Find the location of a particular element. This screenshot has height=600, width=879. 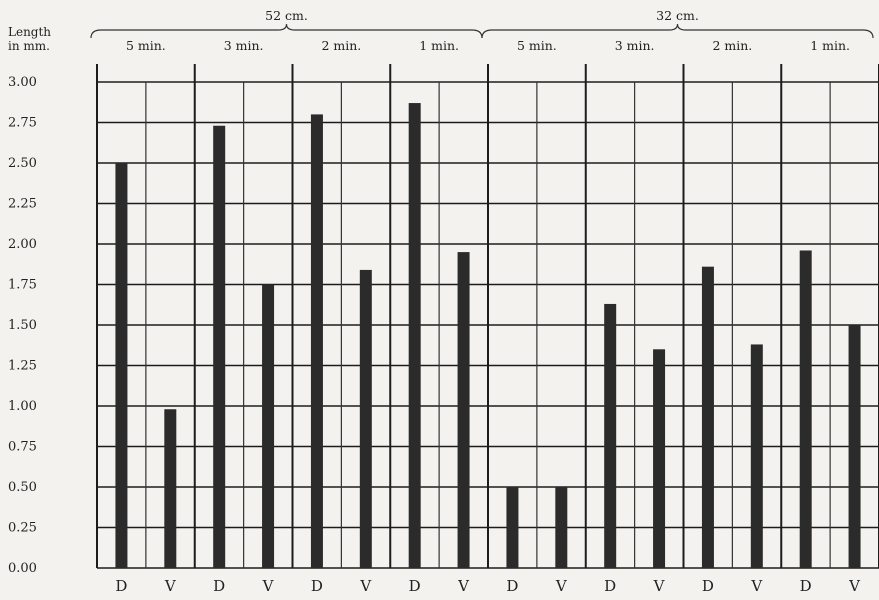

y-tick-label: 2.50 is located at coordinates (22, 163).